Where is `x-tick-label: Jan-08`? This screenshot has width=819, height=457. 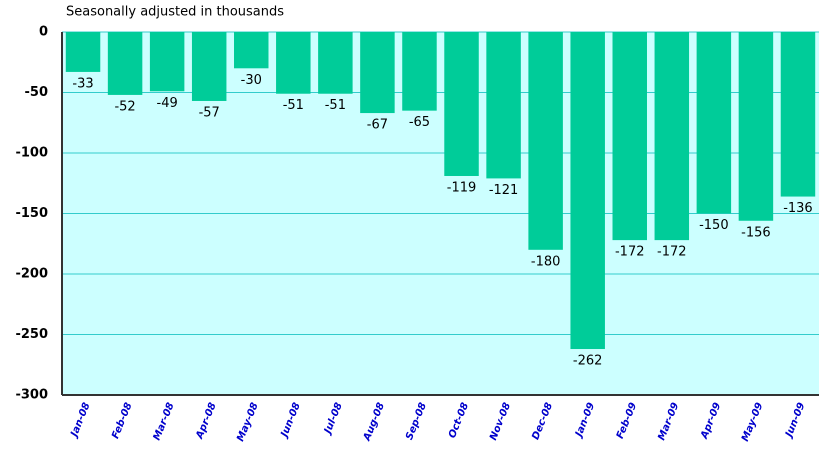
x-tick-label: Jan-08 is located at coordinates (80, 420).